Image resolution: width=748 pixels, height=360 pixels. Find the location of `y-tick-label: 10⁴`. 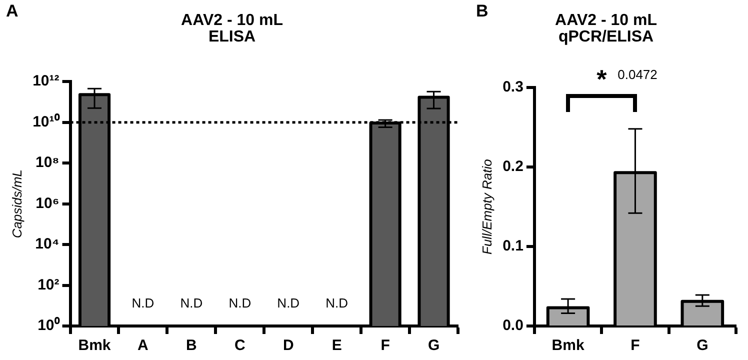

y-tick-label: 10⁴ is located at coordinates (47, 244).